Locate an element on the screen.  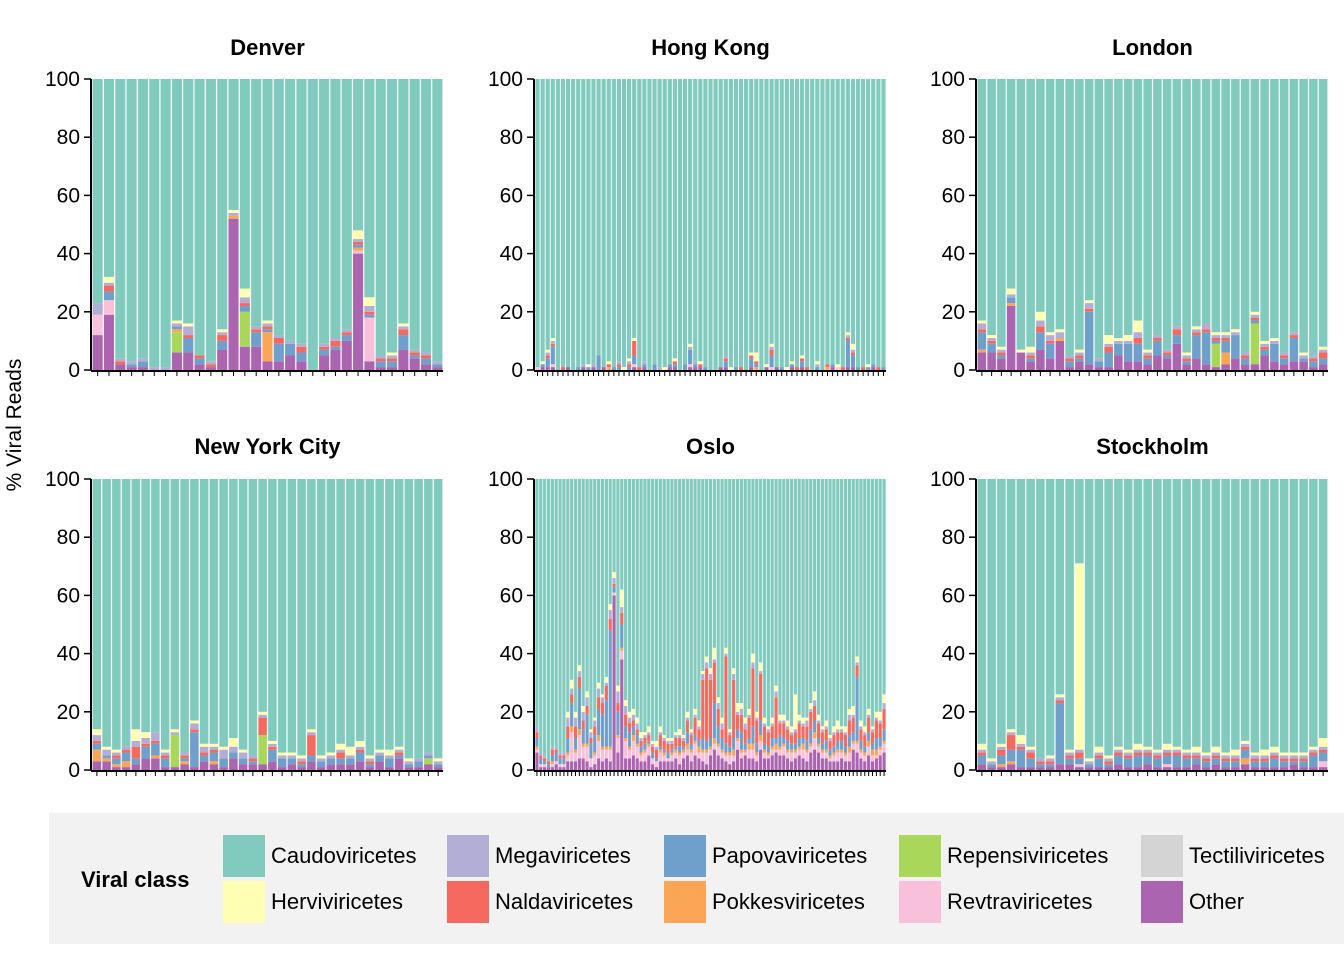
y-tick-label: 20 is located at coordinates (511, 312).